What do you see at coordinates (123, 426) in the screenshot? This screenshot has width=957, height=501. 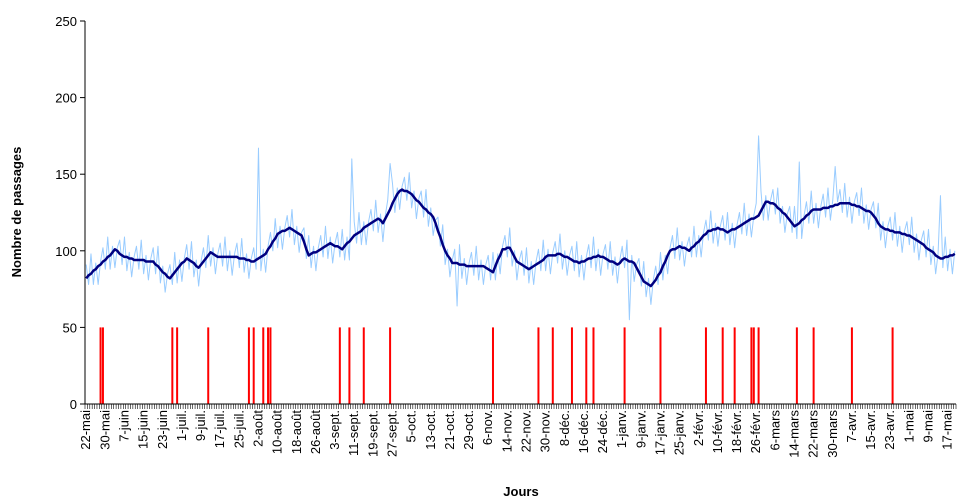 I see `x-tick-label: 7-juin` at bounding box center [123, 426].